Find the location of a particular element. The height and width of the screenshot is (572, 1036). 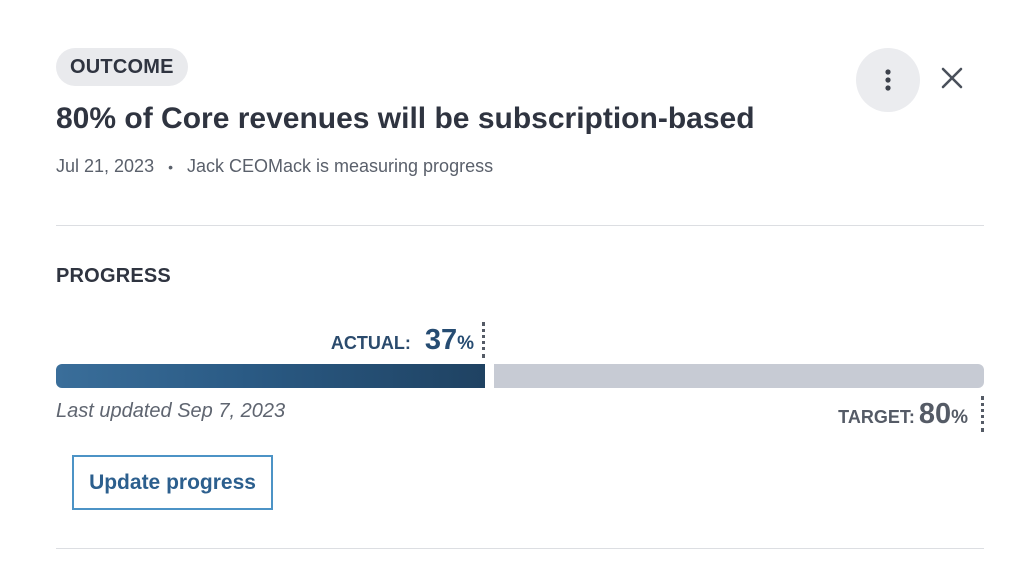

update-progress-button: Update progress is located at coordinates (172, 482).